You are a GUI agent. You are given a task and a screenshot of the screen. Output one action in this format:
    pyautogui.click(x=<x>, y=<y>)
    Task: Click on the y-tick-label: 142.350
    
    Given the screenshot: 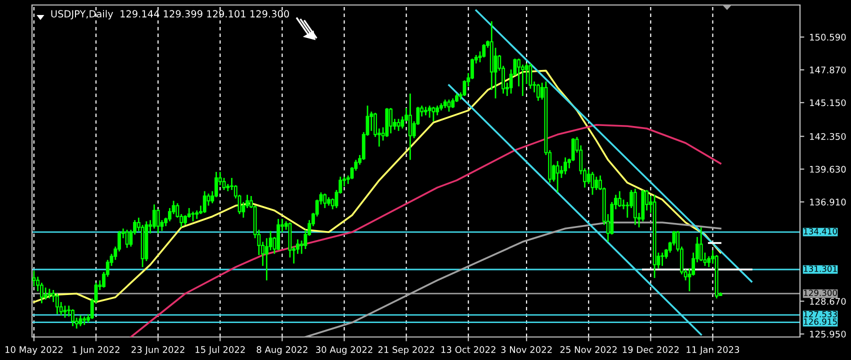 What is the action you would take?
    pyautogui.click(x=828, y=136)
    